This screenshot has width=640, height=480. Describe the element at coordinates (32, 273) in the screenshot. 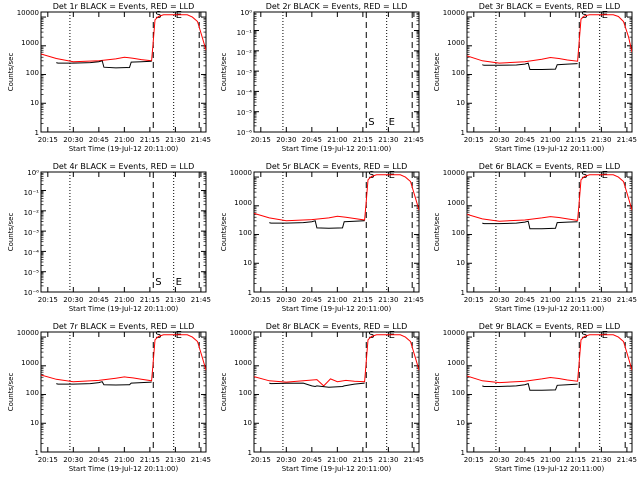

I see `y-tick-label: 10⁻⁵` at that location.